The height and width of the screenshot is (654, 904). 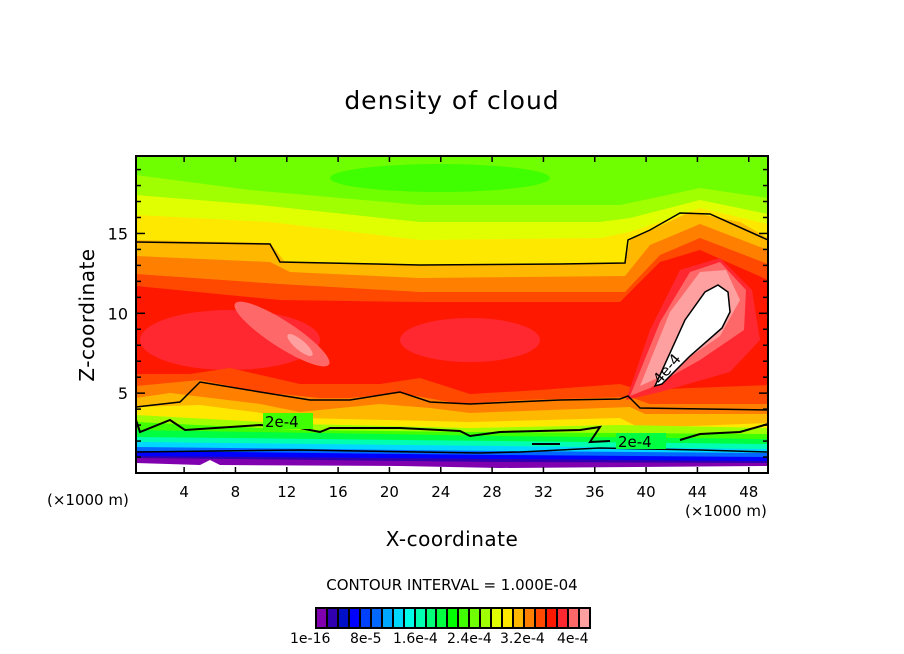 I want to click on x-tick-label: 12, so click(x=286, y=492).